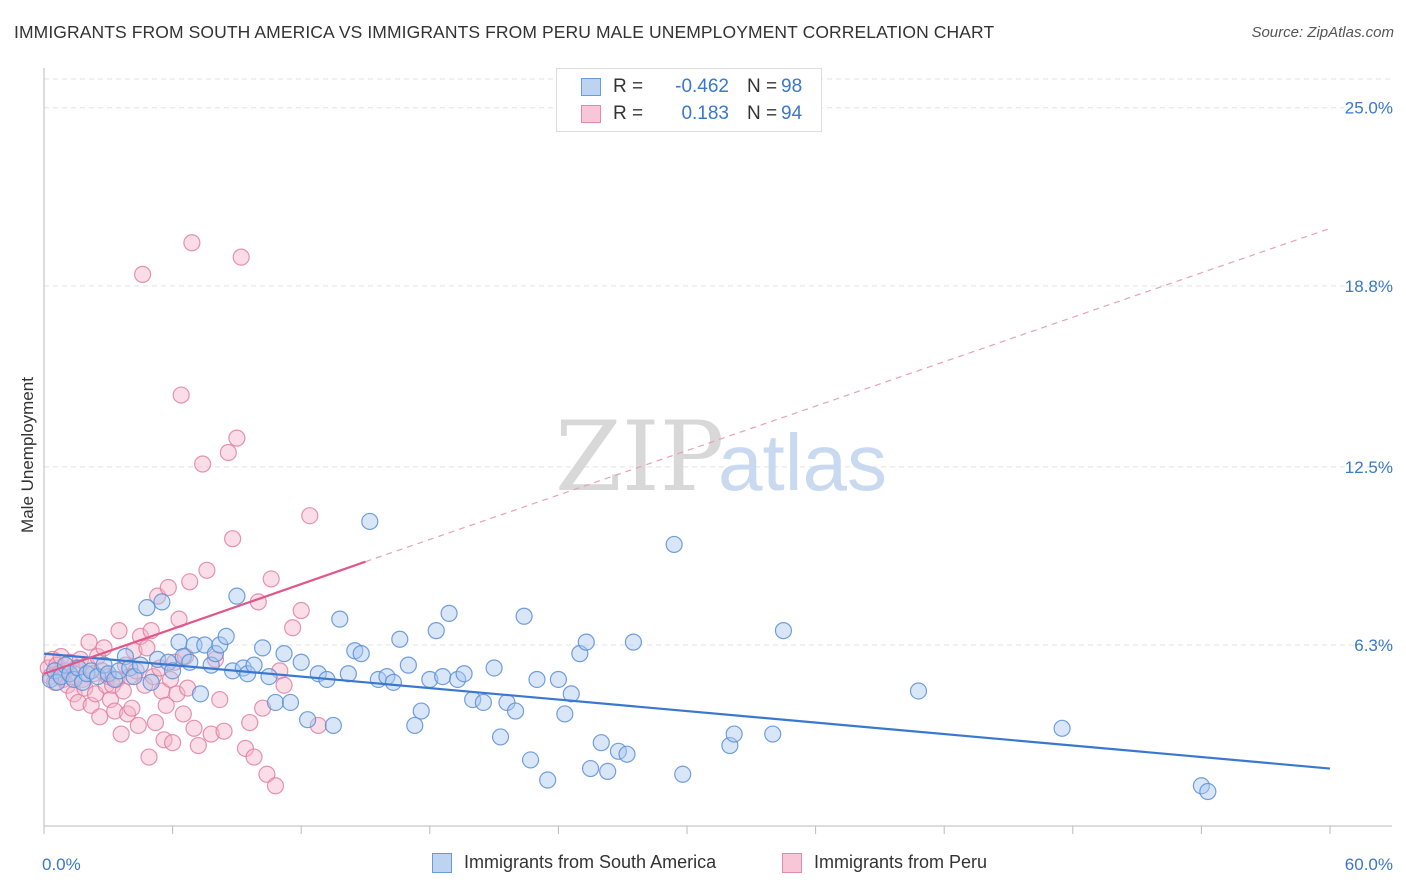 This screenshot has width=1406, height=892. Describe the element at coordinates (705, 113) in the screenshot. I see `legend-r-value: 0.183` at that location.